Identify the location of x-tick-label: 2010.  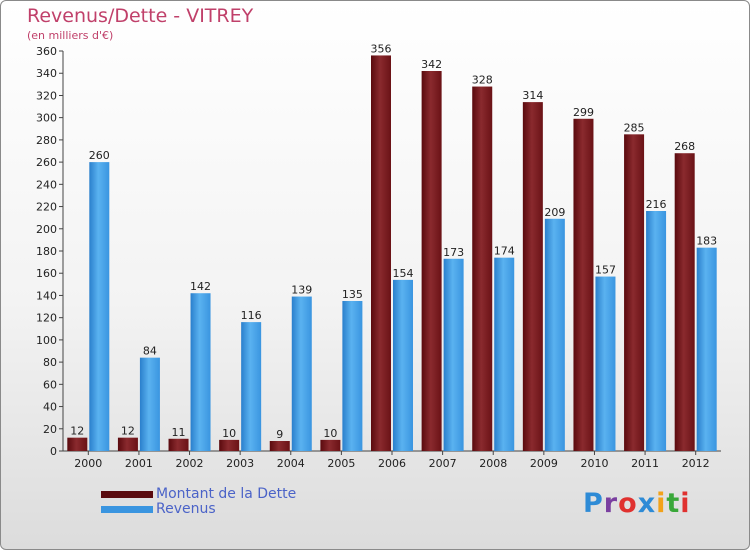
(594, 463).